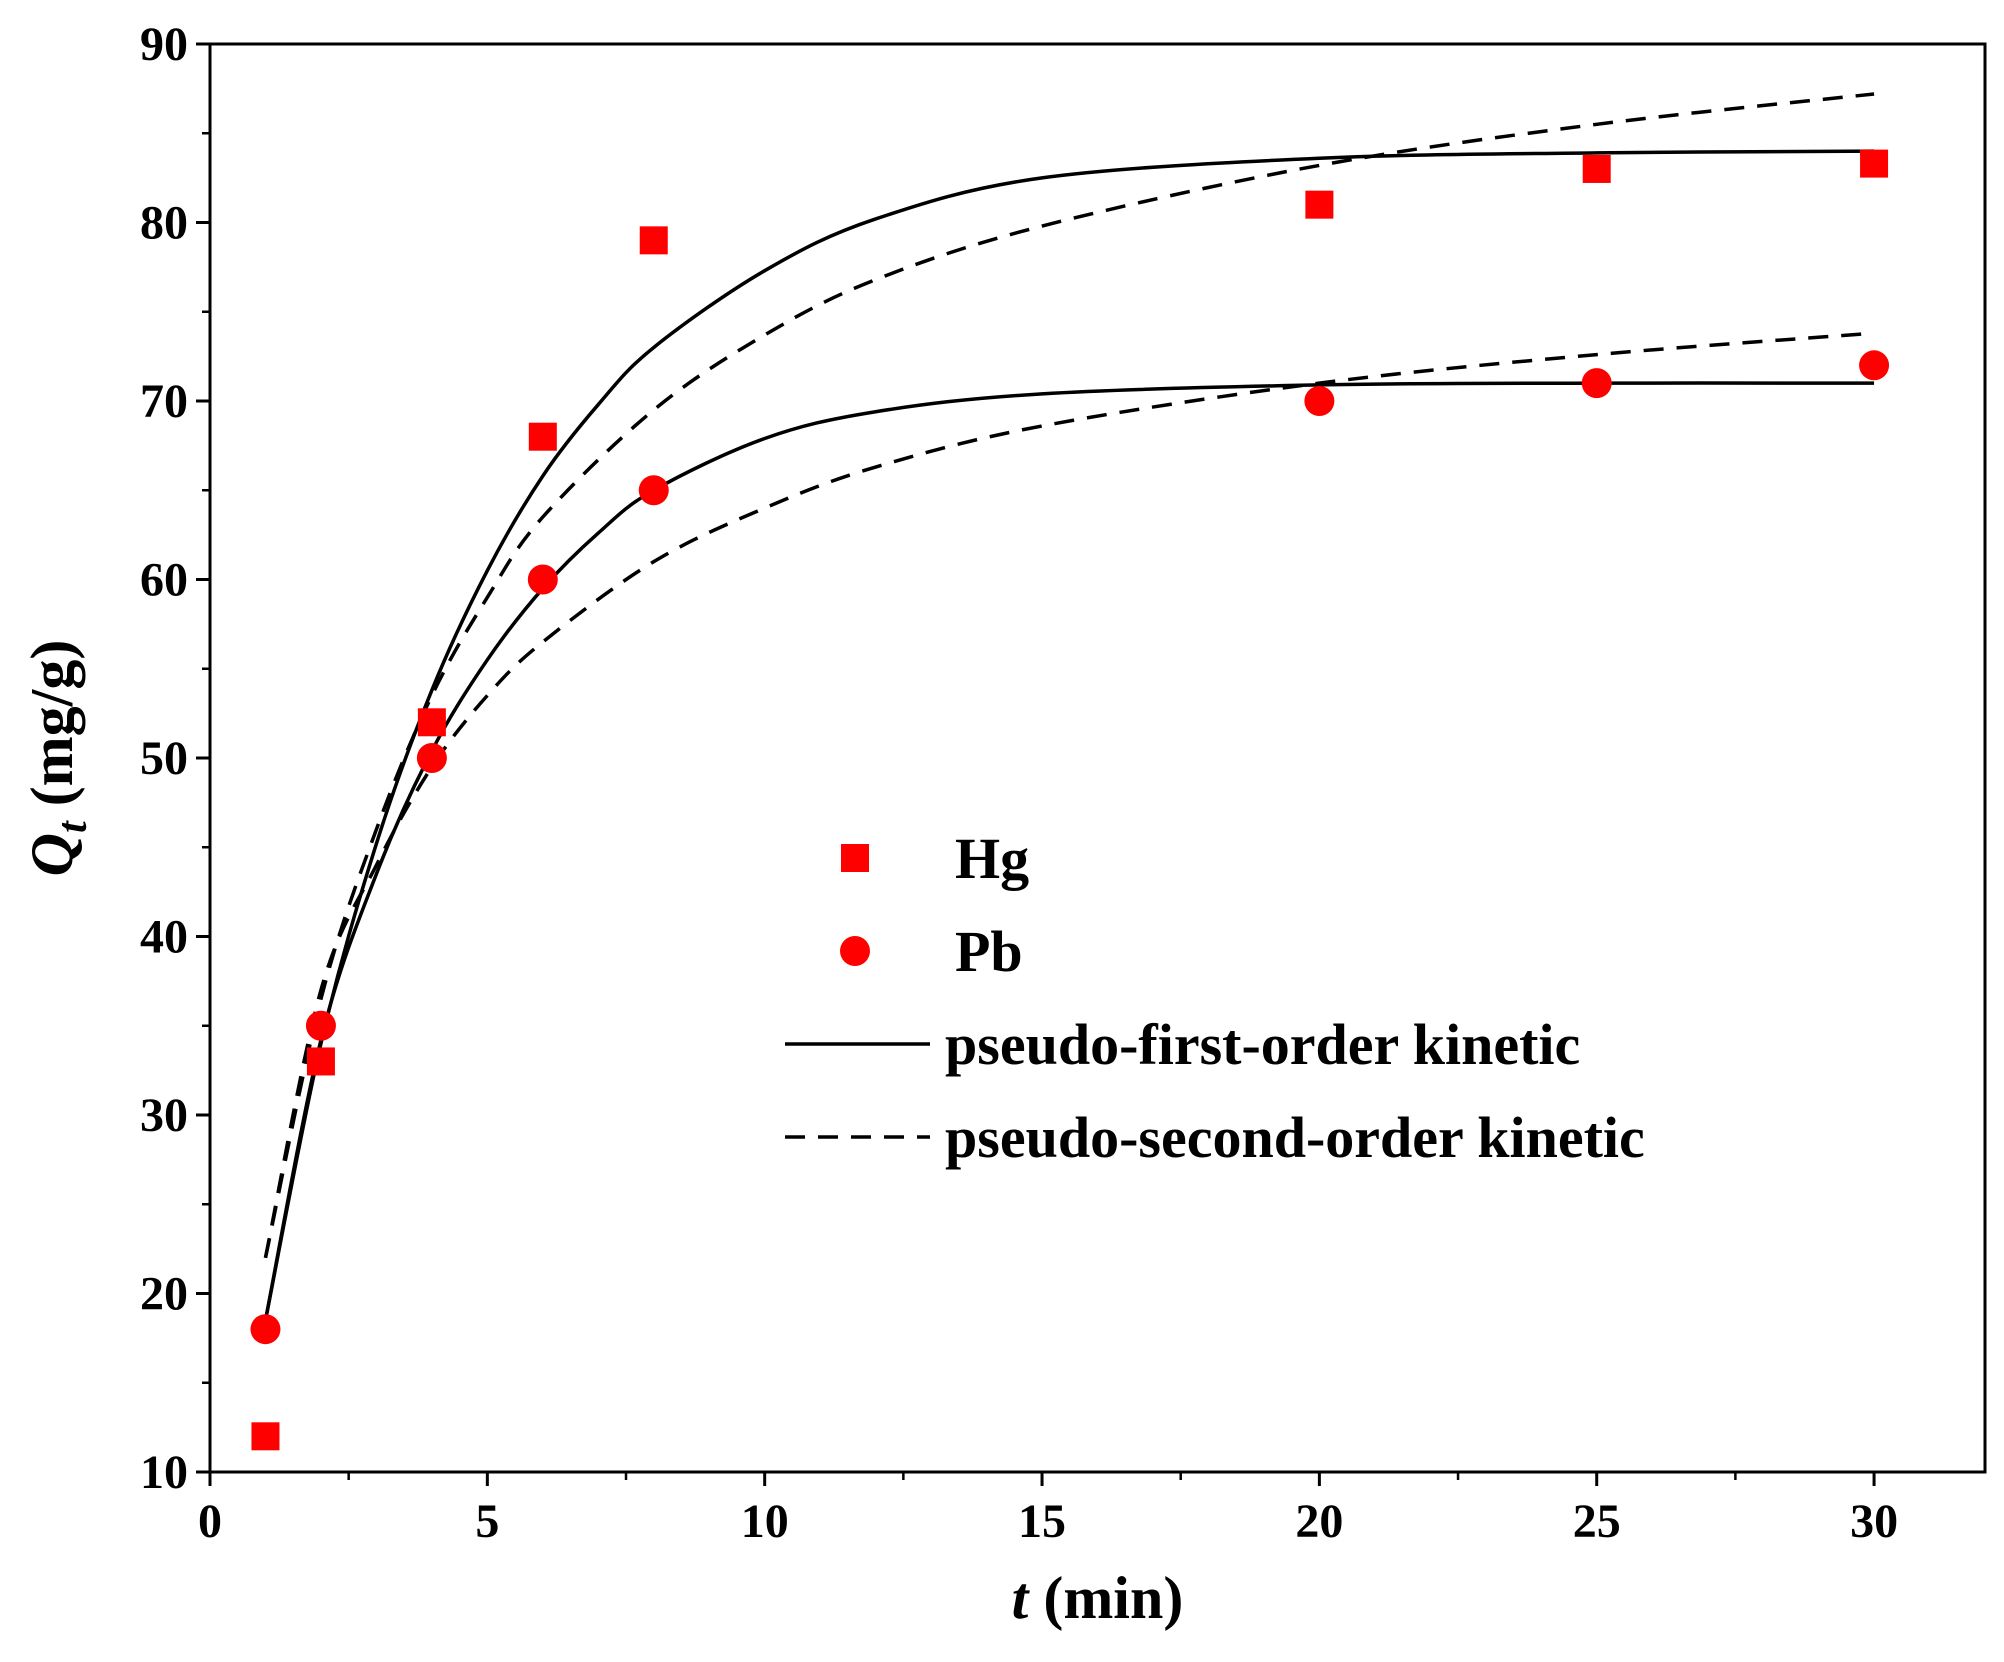  I want to click on y-tick-label: 90, so click(164, 44).